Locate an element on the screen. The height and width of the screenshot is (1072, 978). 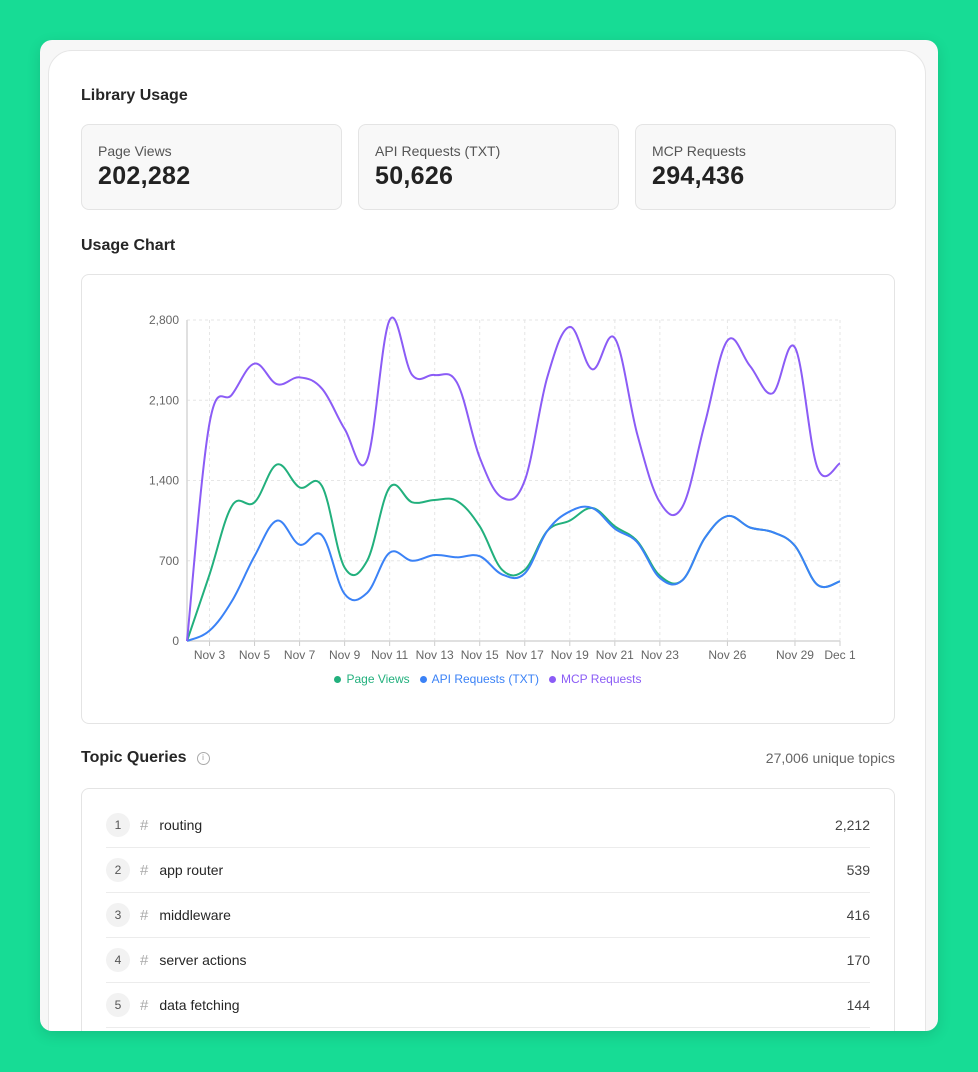
list-item: 4 # server actions 170 is located at coordinates (488, 960).